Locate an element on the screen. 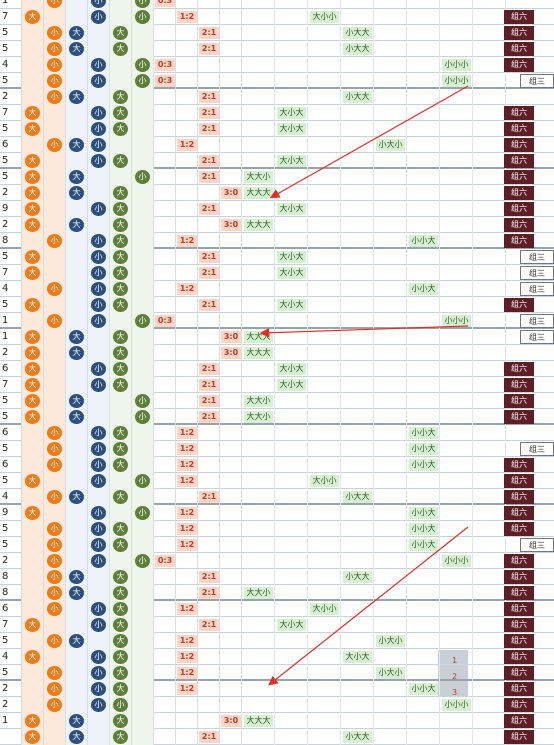 This screenshot has width=554, height=745. ratio-label: 2:1 is located at coordinates (209, 593).